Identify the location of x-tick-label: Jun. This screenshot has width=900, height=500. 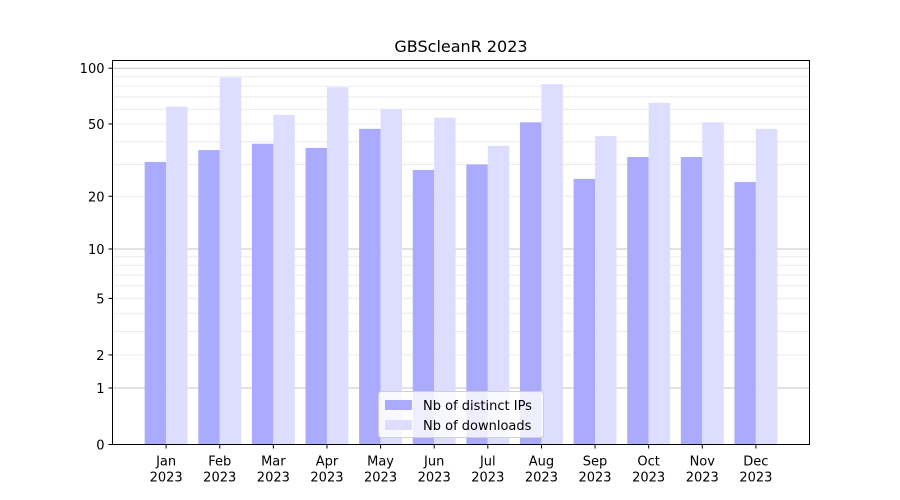
(433, 462).